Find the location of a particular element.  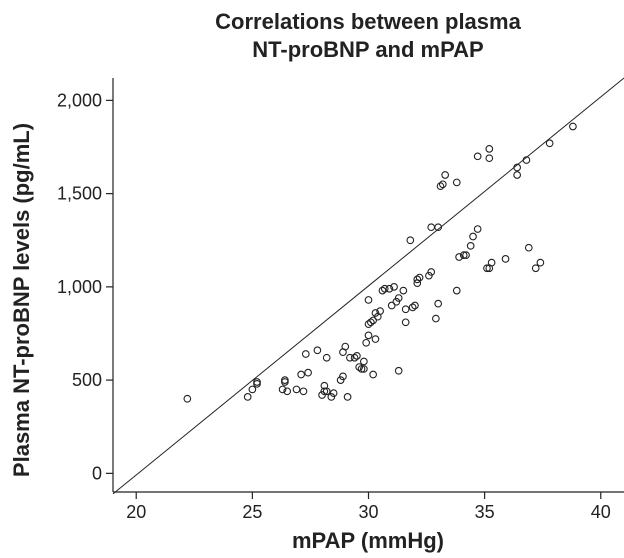

y-tick-label: 1,000 is located at coordinates (79, 287).